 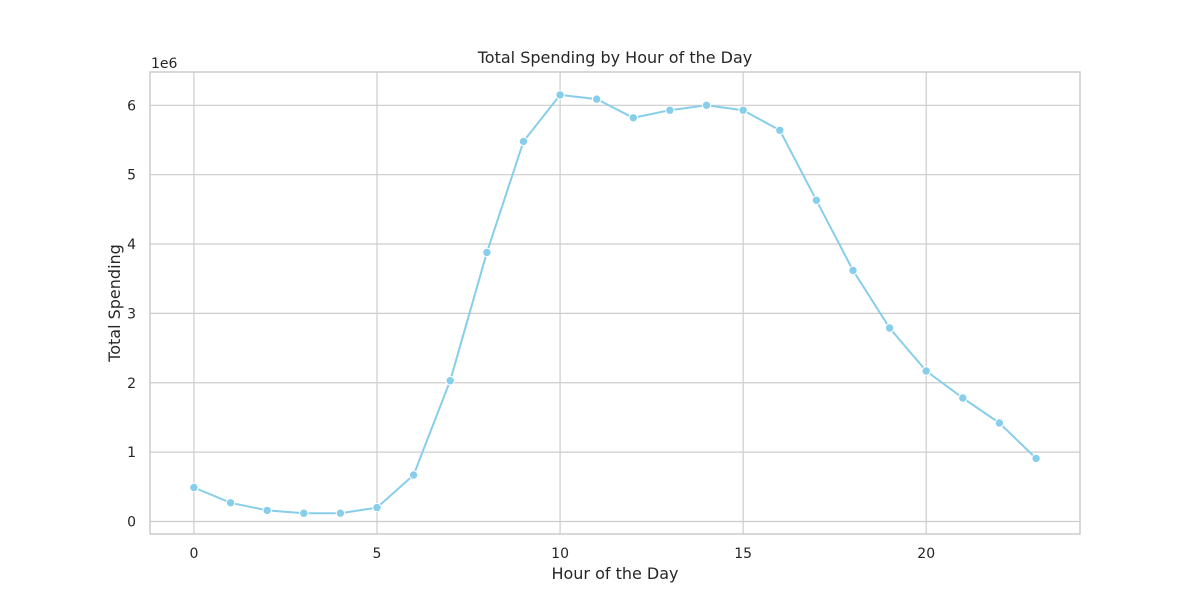 What do you see at coordinates (131, 245) in the screenshot?
I see `y-tick-label: 4` at bounding box center [131, 245].